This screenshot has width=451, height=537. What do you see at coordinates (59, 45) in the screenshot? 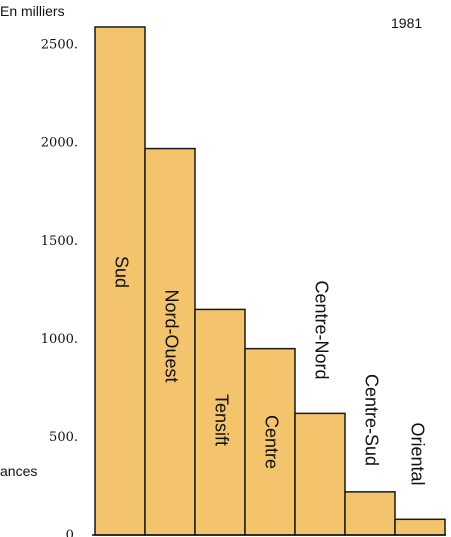
I see `y-tick-label: 2500.` at bounding box center [59, 45].